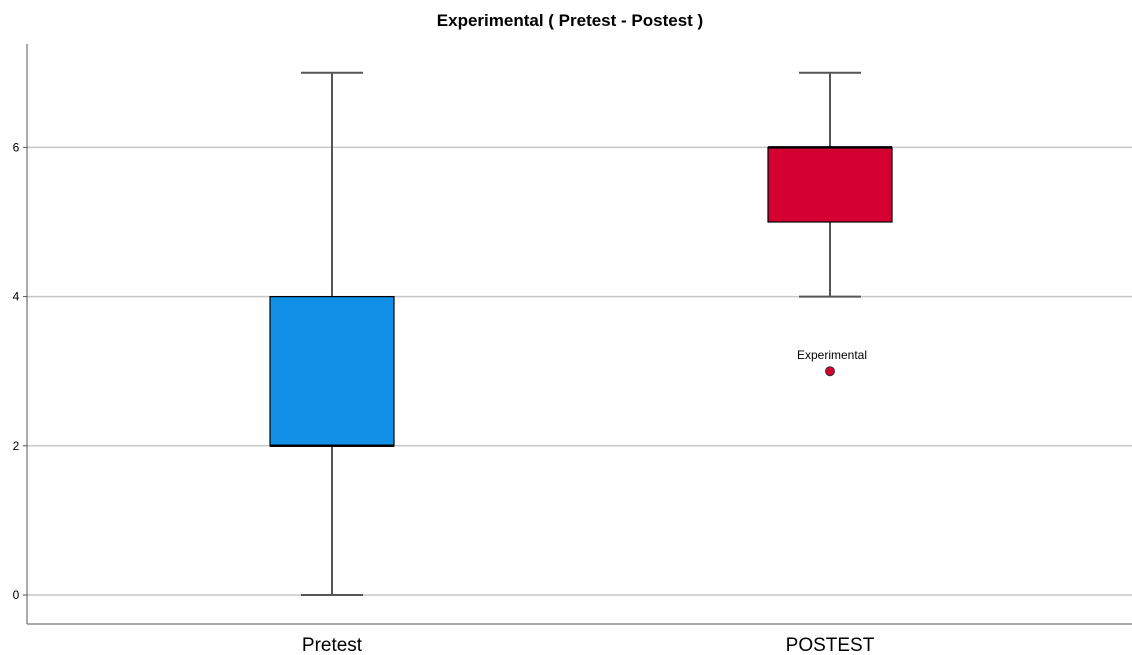 The width and height of the screenshot is (1132, 655). Describe the element at coordinates (16, 147) in the screenshot. I see `y-tick-label-6: 6` at that location.